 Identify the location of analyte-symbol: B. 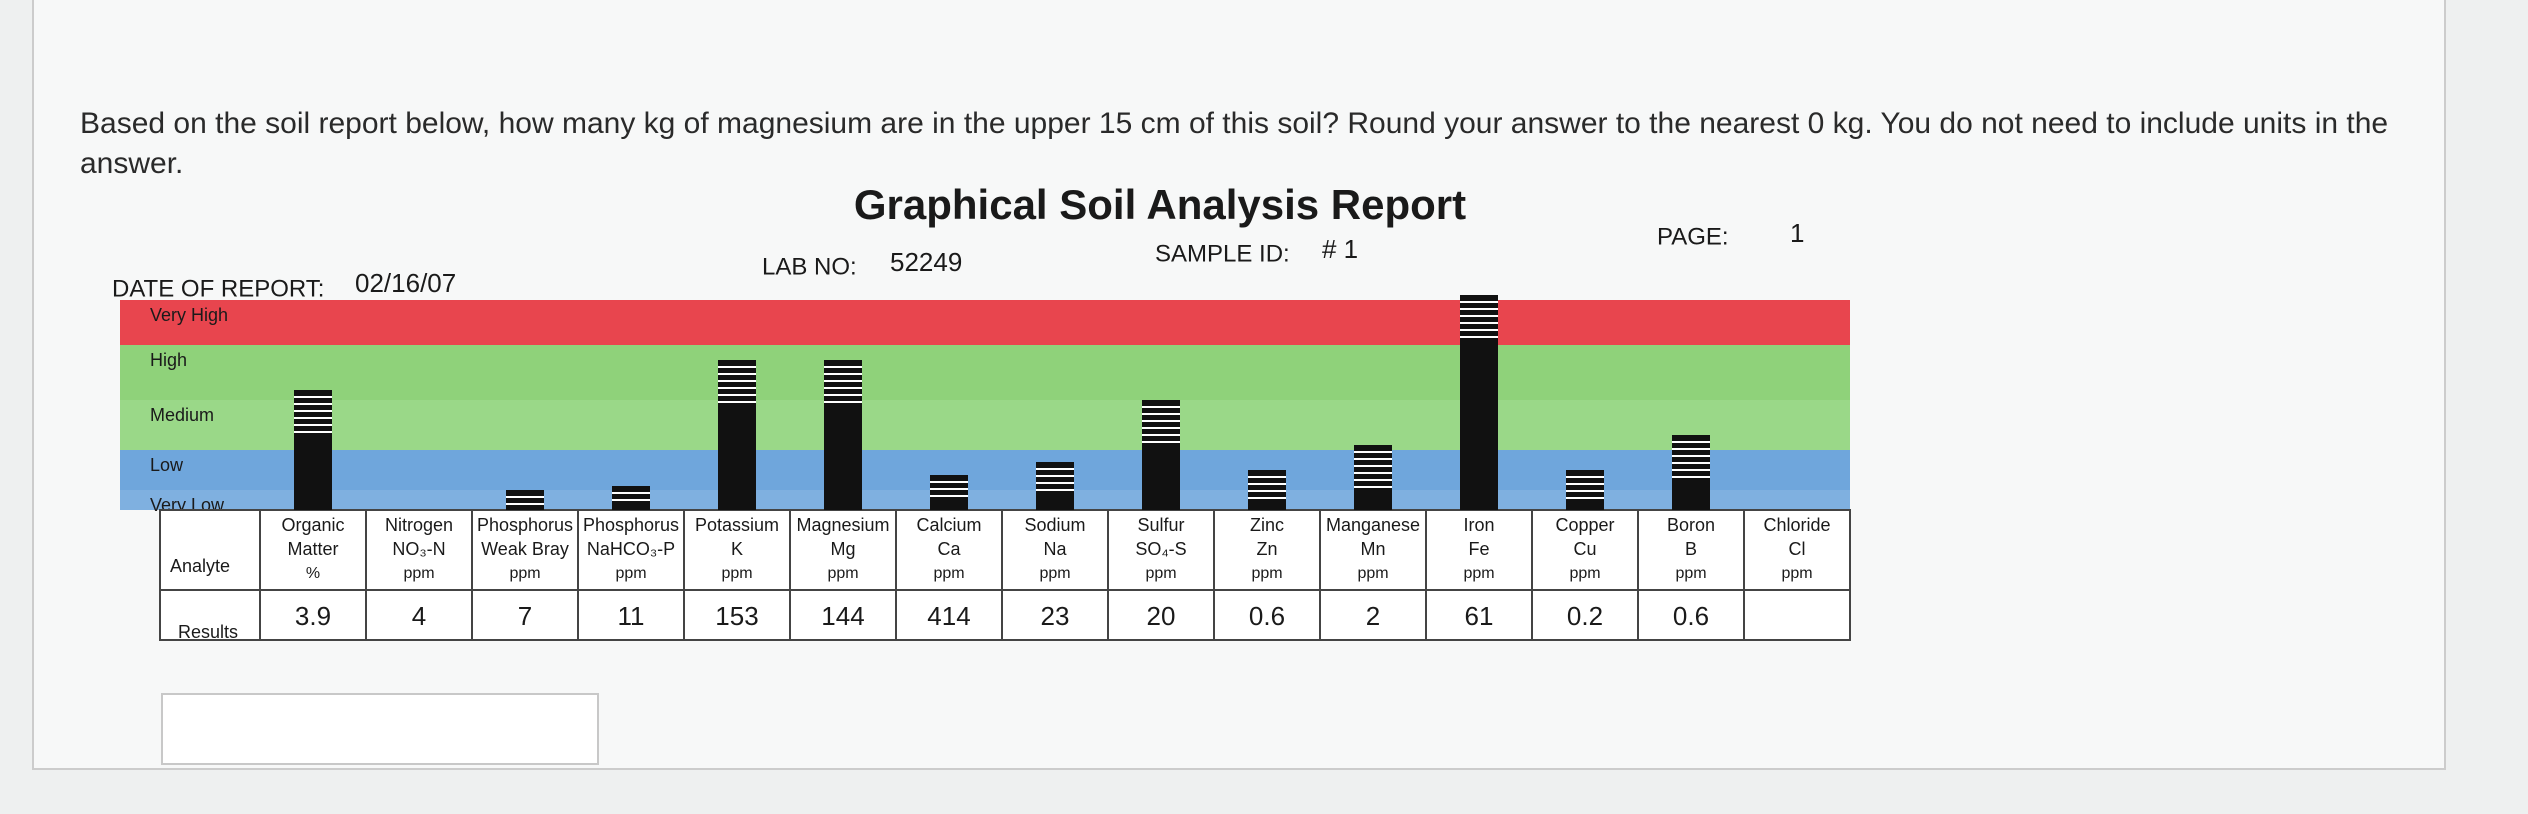
(1691, 549).